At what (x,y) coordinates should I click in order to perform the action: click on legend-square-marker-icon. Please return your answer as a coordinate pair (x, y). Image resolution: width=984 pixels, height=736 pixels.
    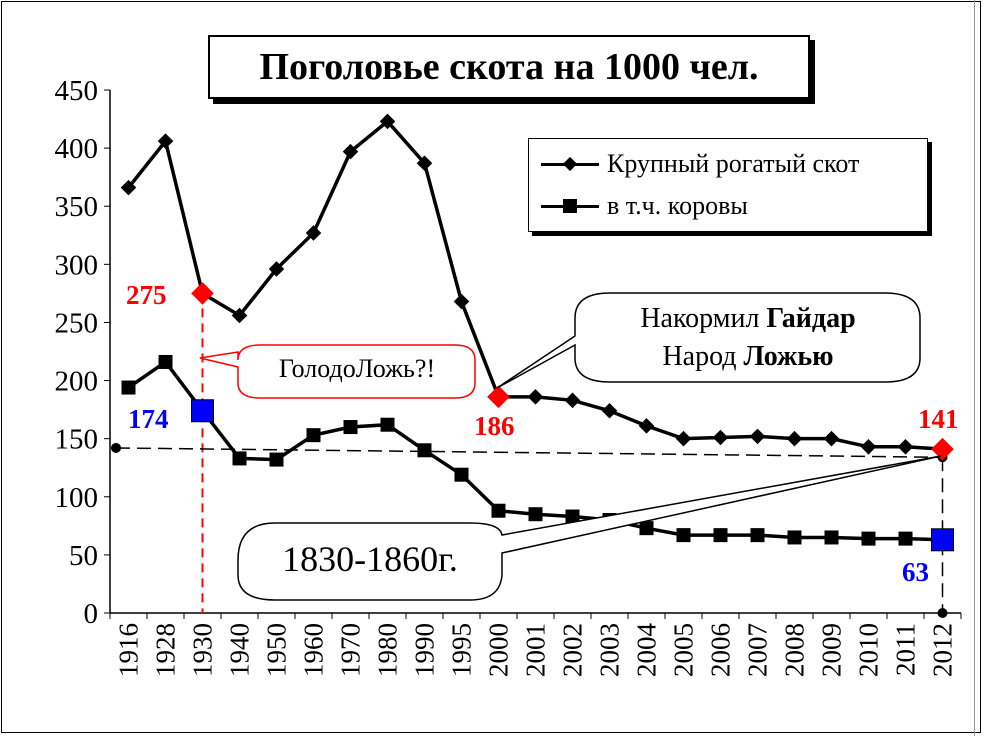
    Looking at the image, I should click on (570, 206).